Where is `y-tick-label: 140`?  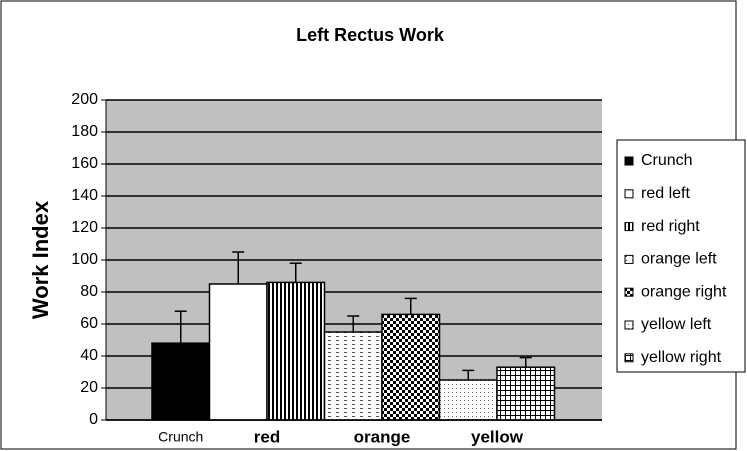
y-tick-label: 140 is located at coordinates (84, 195).